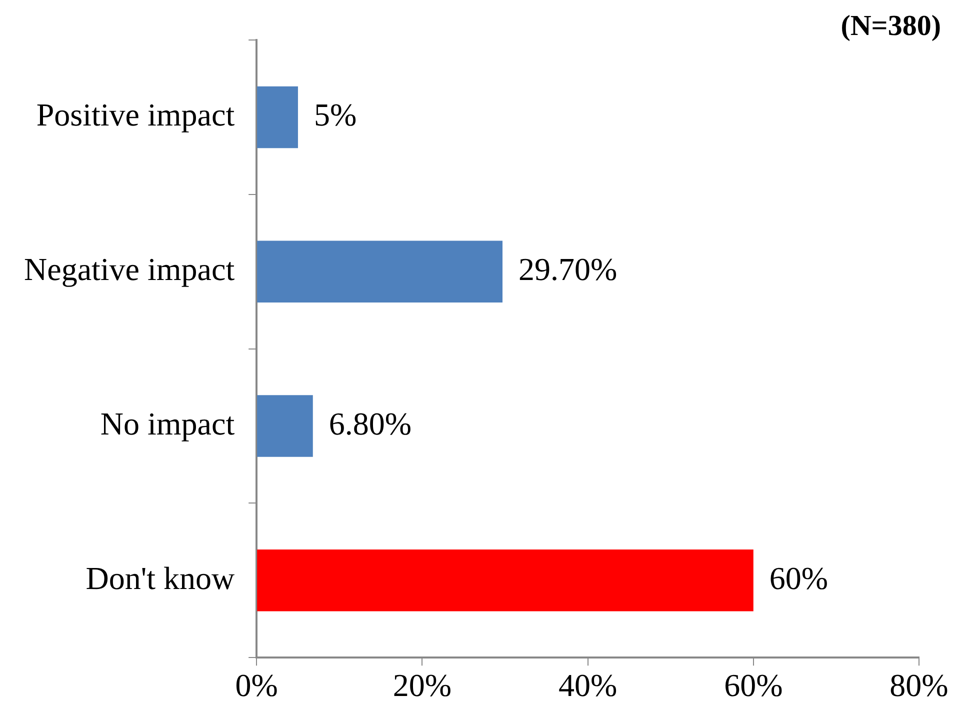  What do you see at coordinates (256, 685) in the screenshot?
I see `x-tick-label: 0%` at bounding box center [256, 685].